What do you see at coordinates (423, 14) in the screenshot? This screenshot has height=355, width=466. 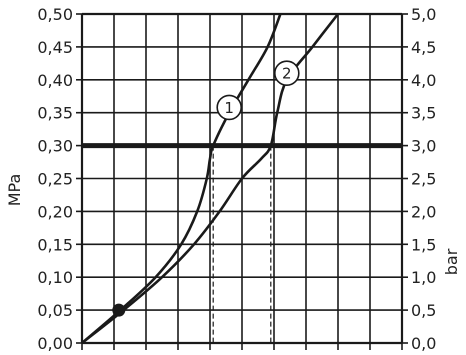 I see `y-tick-label-right: 5,0` at bounding box center [423, 14].